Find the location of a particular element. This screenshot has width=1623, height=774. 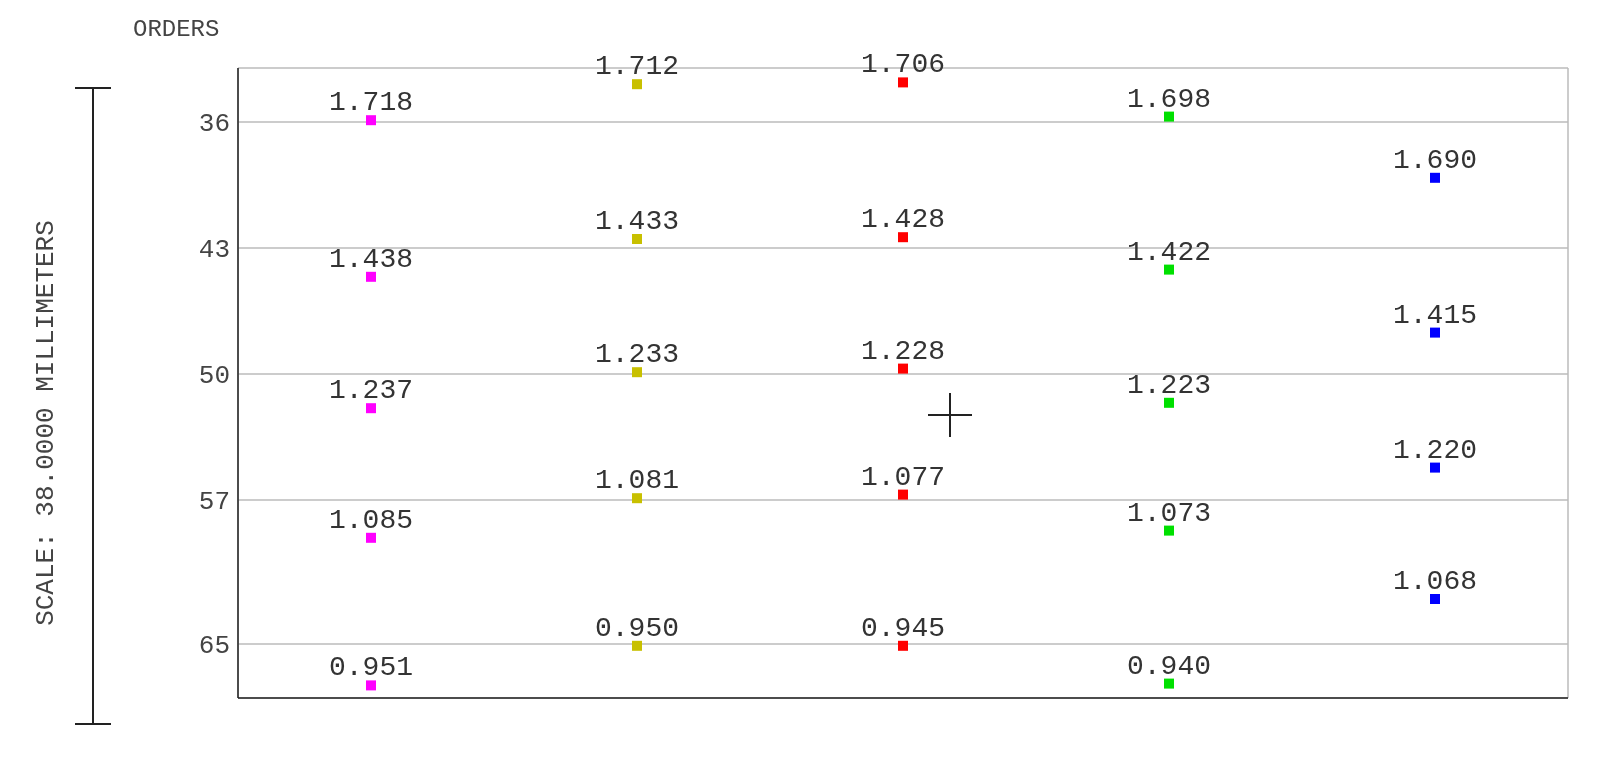

annotation: 1.415 is located at coordinates (1435, 315).